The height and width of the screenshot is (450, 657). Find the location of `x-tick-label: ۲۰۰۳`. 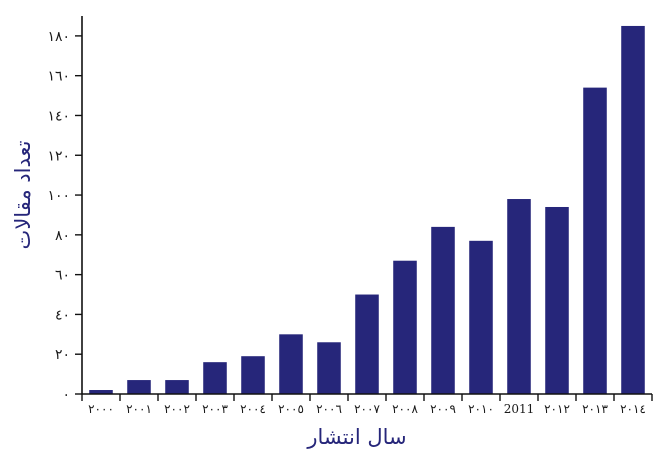

x-tick-label: ۲۰۰۳ is located at coordinates (215, 409).